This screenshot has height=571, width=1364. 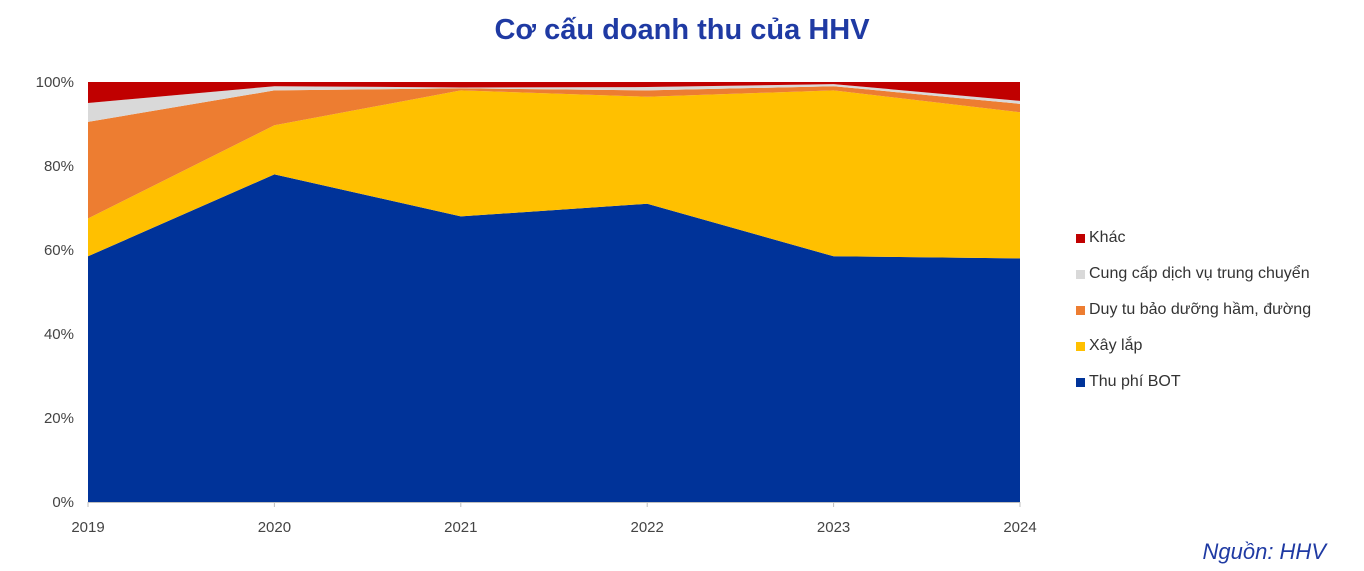 What do you see at coordinates (55, 292) in the screenshot?
I see `y-axis-ticks: 0% 20% 40% 60% 80% 100%` at bounding box center [55, 292].